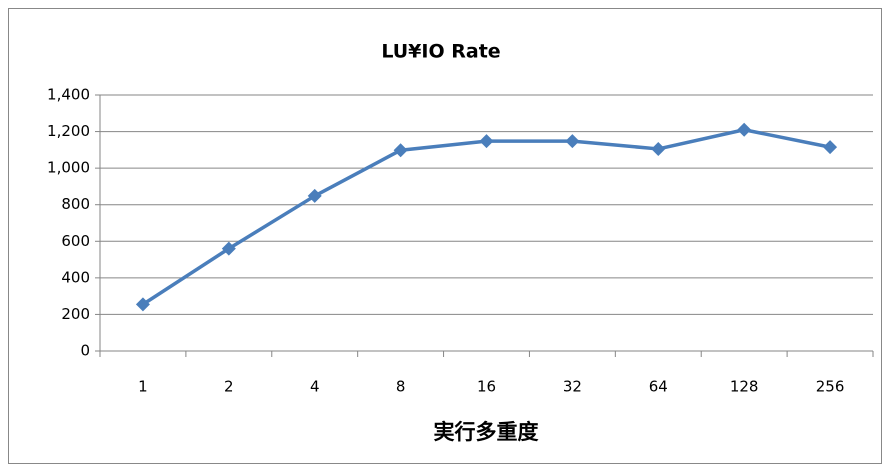 The height and width of the screenshot is (465, 883). Describe the element at coordinates (315, 387) in the screenshot. I see `x-tick-label: 4` at that location.